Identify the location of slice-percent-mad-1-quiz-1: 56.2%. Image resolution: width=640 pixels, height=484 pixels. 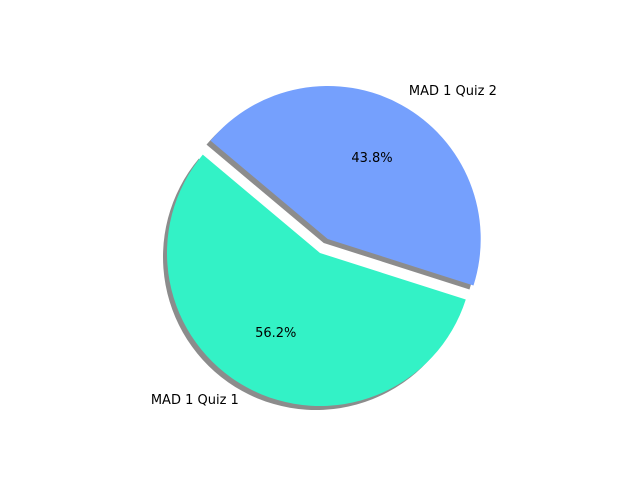
(275, 333).